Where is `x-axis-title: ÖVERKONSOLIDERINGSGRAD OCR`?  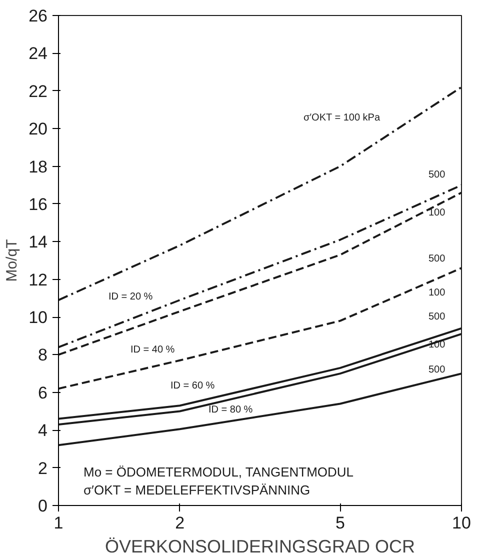 x-axis-title: ÖVERKONSOLIDERINGSGRAD OCR is located at coordinates (260, 546).